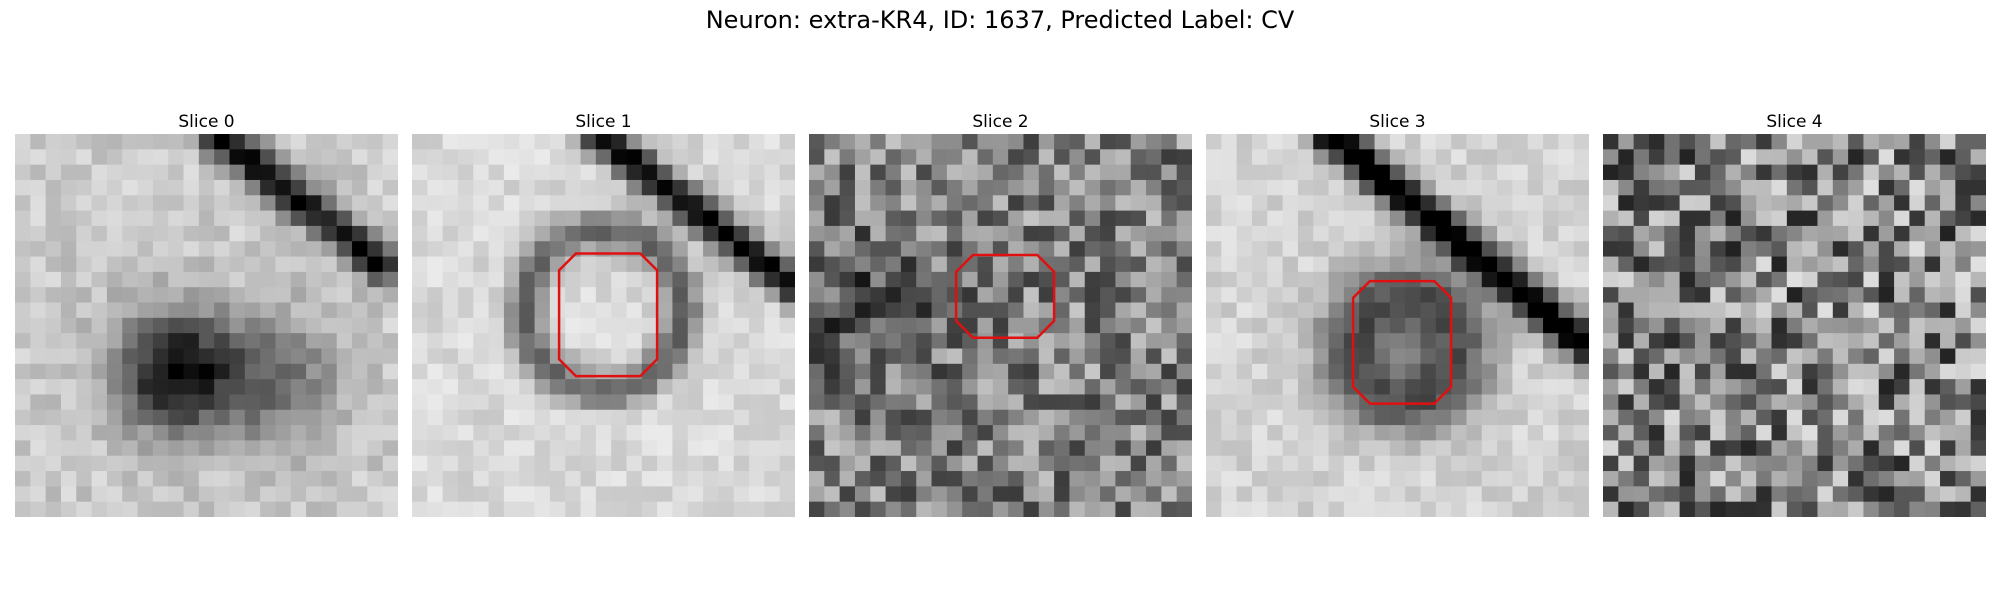 The width and height of the screenshot is (2000, 600). What do you see at coordinates (1000, 313) in the screenshot?
I see `slice-panel-2: Slice 2` at bounding box center [1000, 313].